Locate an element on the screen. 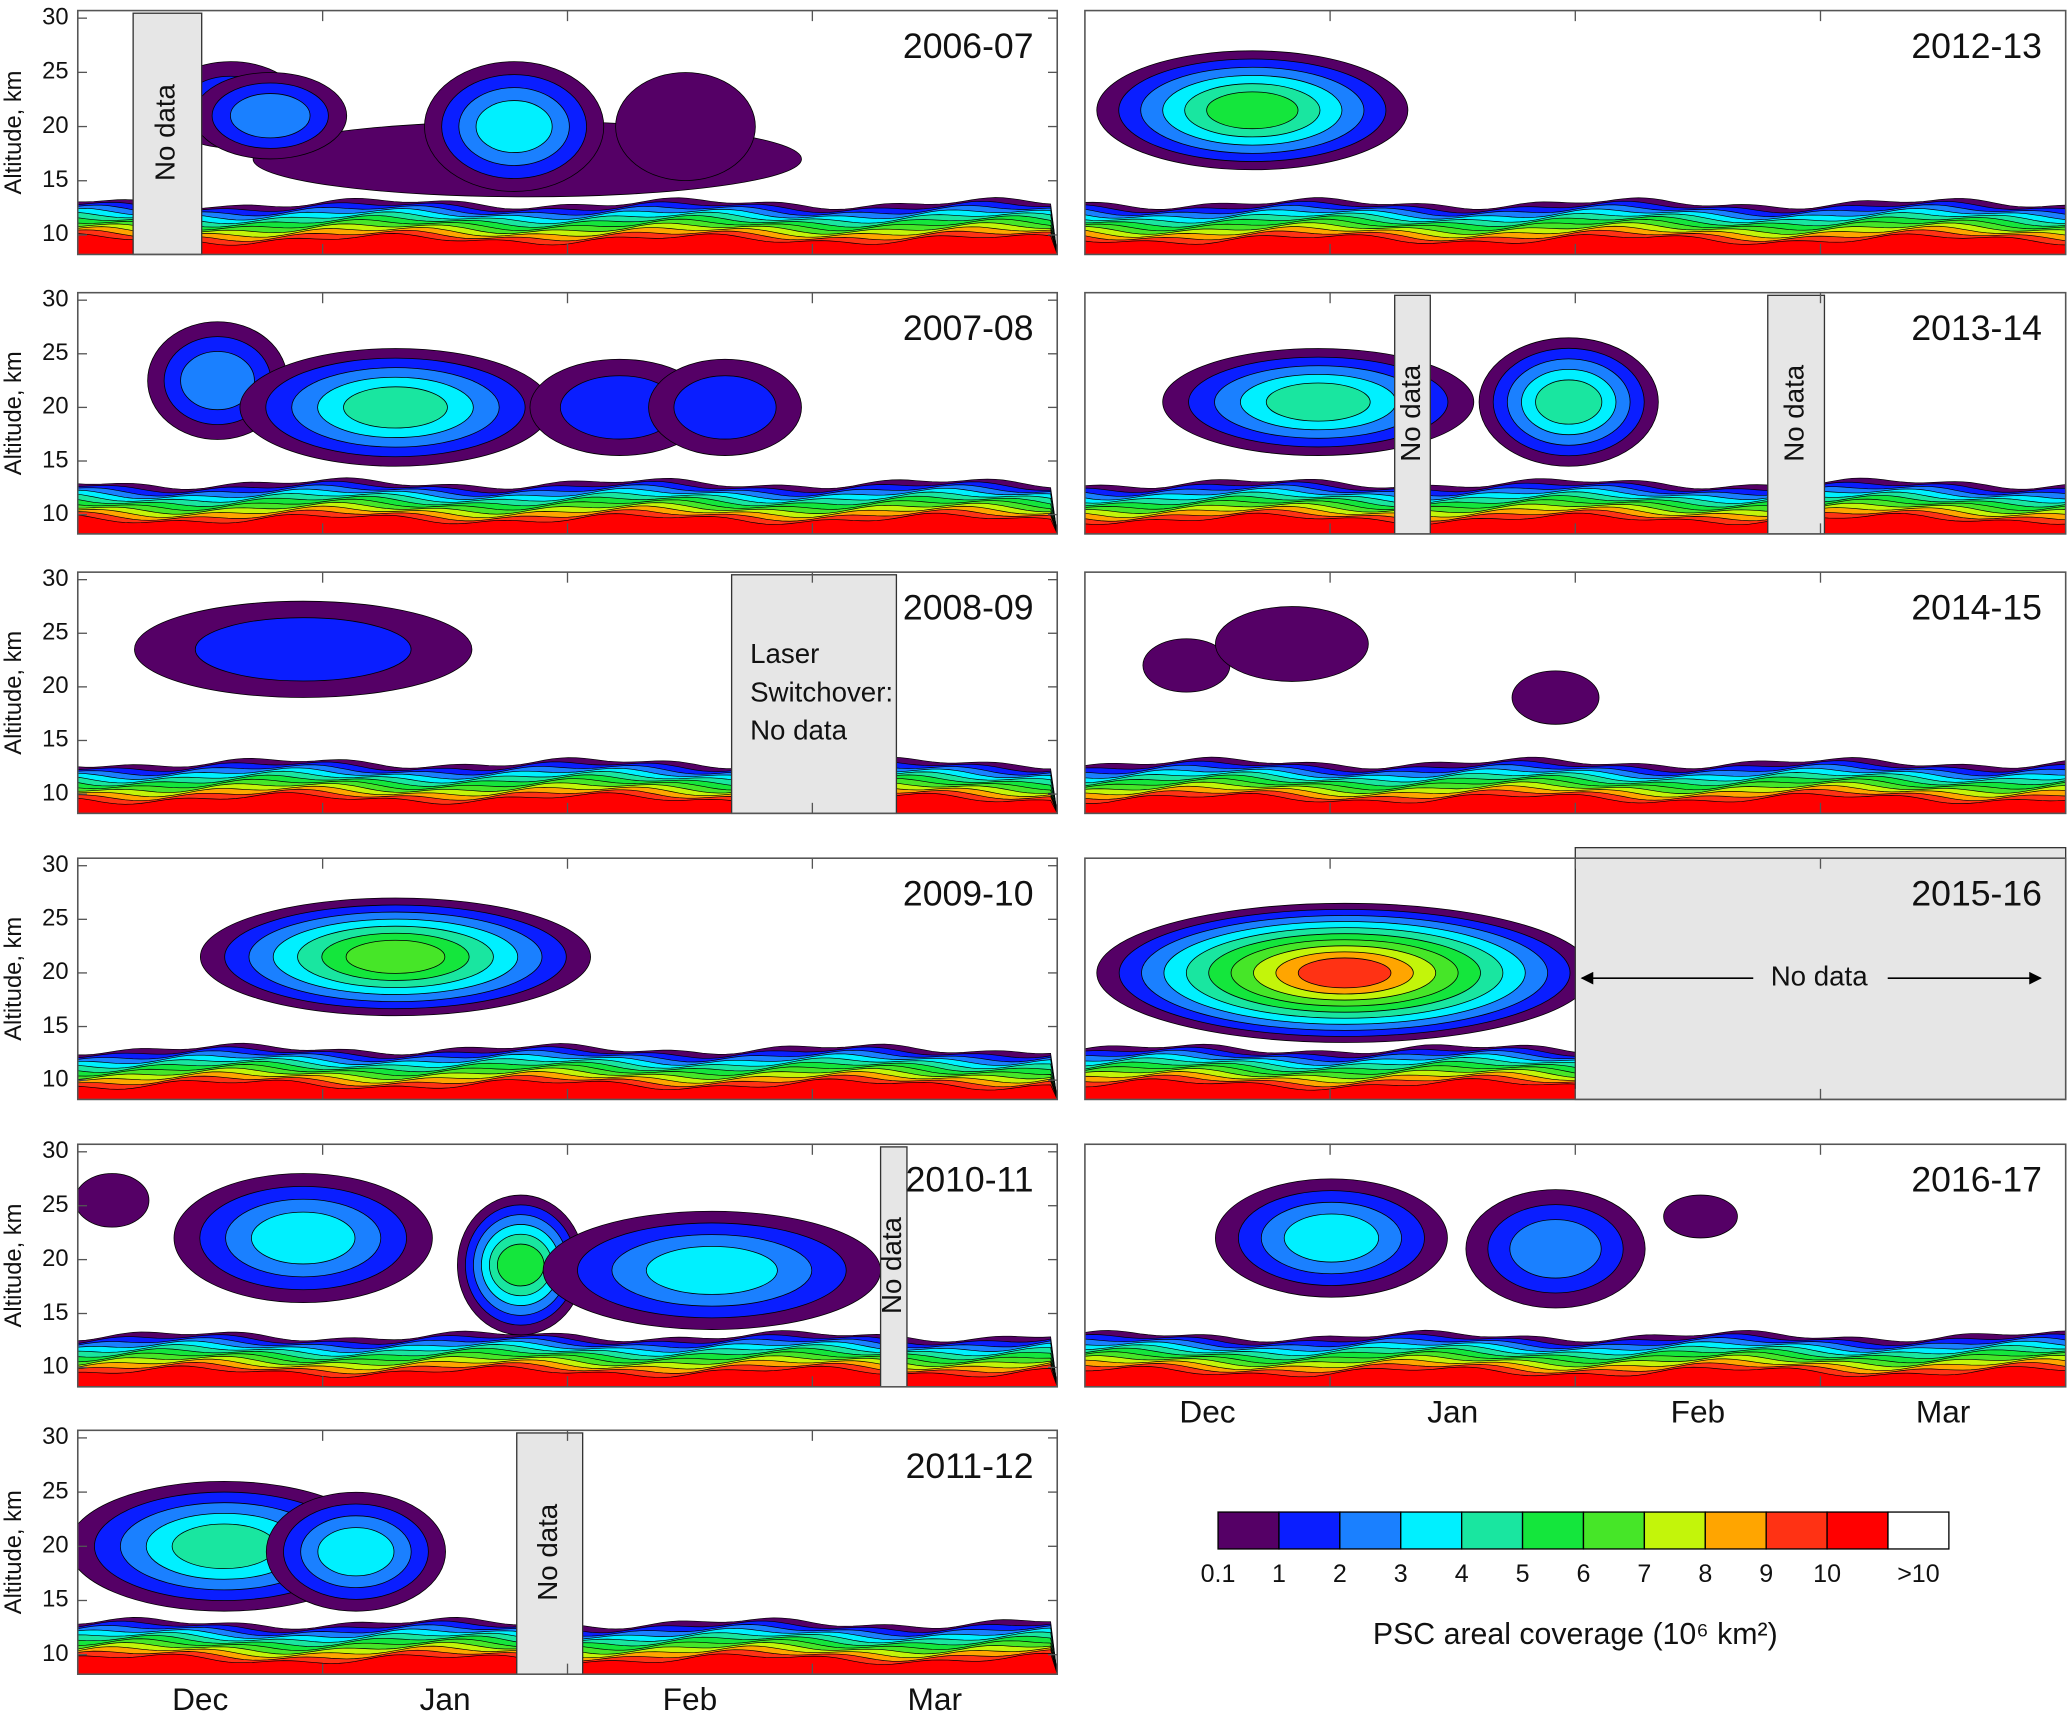  annotation: Laser is located at coordinates (784, 653).